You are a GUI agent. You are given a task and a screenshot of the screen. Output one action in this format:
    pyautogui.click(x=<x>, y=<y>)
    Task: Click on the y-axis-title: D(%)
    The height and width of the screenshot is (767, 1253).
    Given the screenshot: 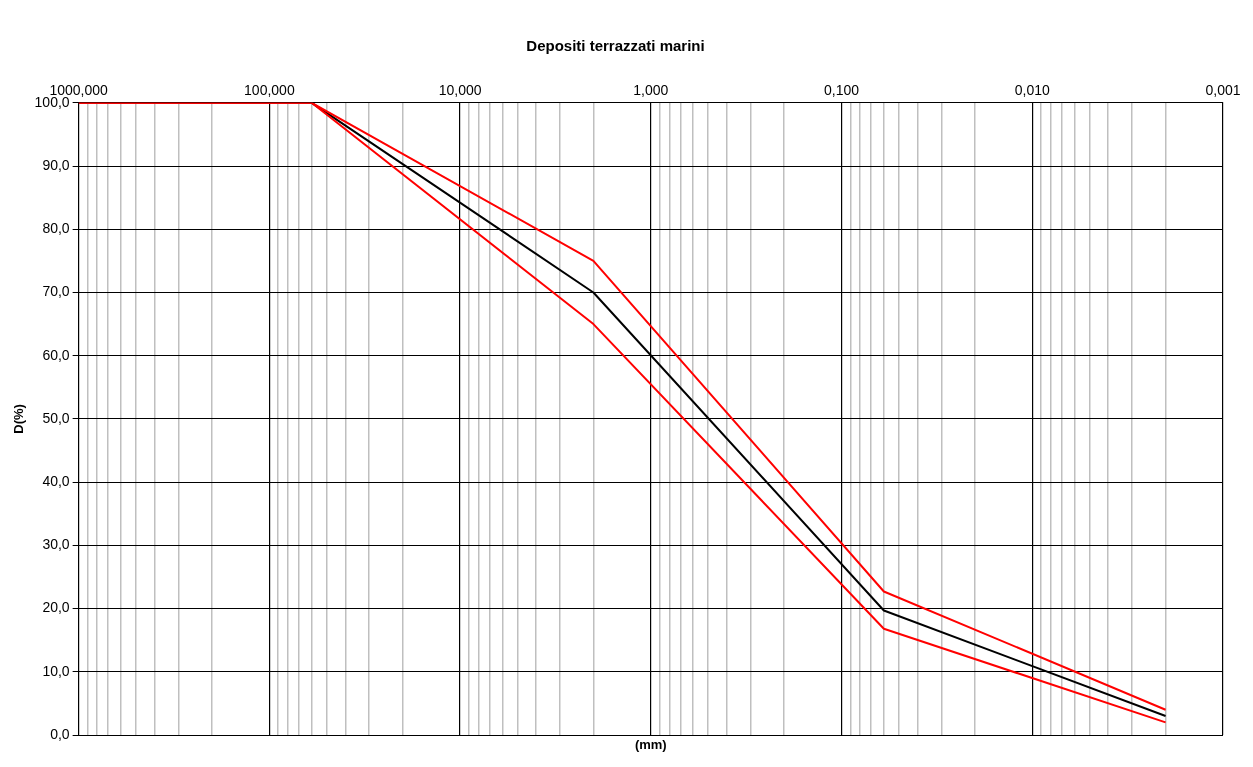 What is the action you would take?
    pyautogui.click(x=19, y=419)
    